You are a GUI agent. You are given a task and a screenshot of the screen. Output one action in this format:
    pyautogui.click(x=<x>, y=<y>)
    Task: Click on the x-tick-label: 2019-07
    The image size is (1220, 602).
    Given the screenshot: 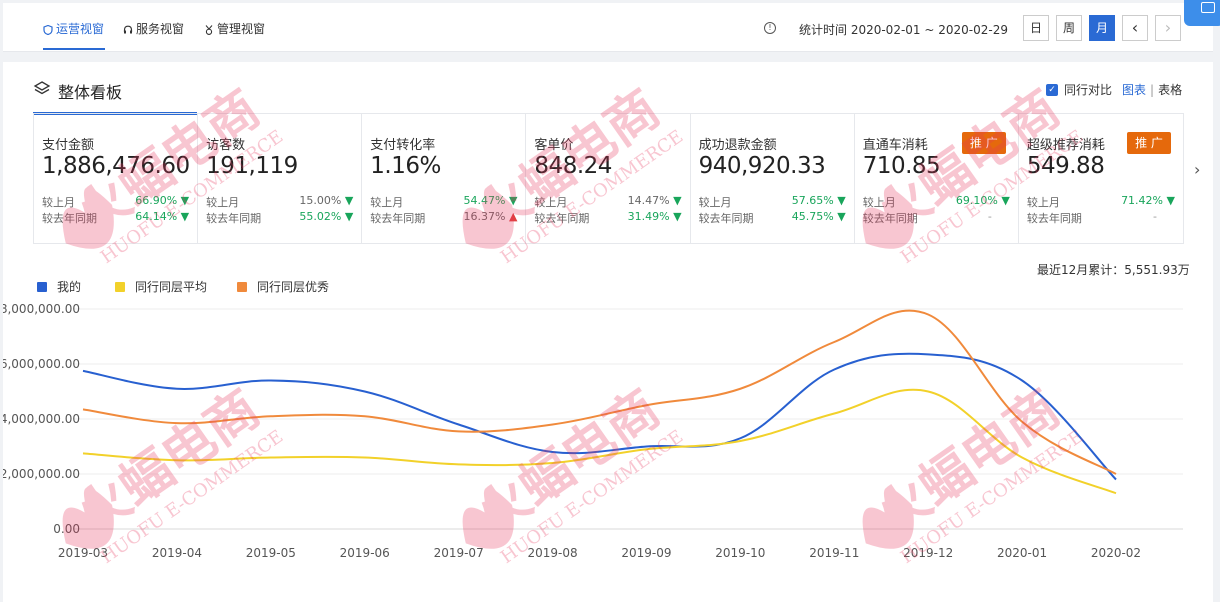 What is the action you would take?
    pyautogui.click(x=459, y=553)
    